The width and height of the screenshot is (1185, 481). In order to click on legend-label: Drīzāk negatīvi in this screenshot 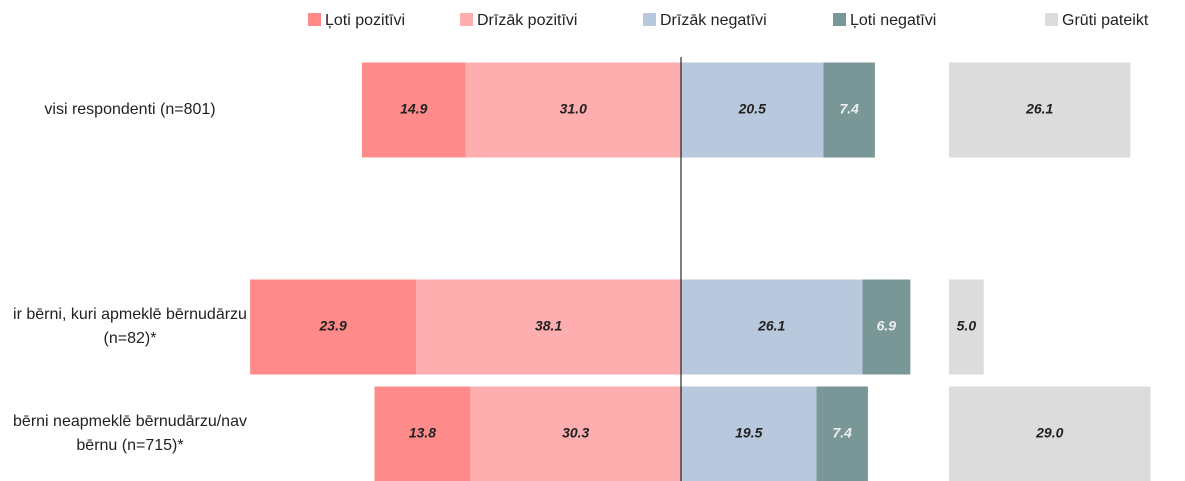, I will do `click(713, 20)`.